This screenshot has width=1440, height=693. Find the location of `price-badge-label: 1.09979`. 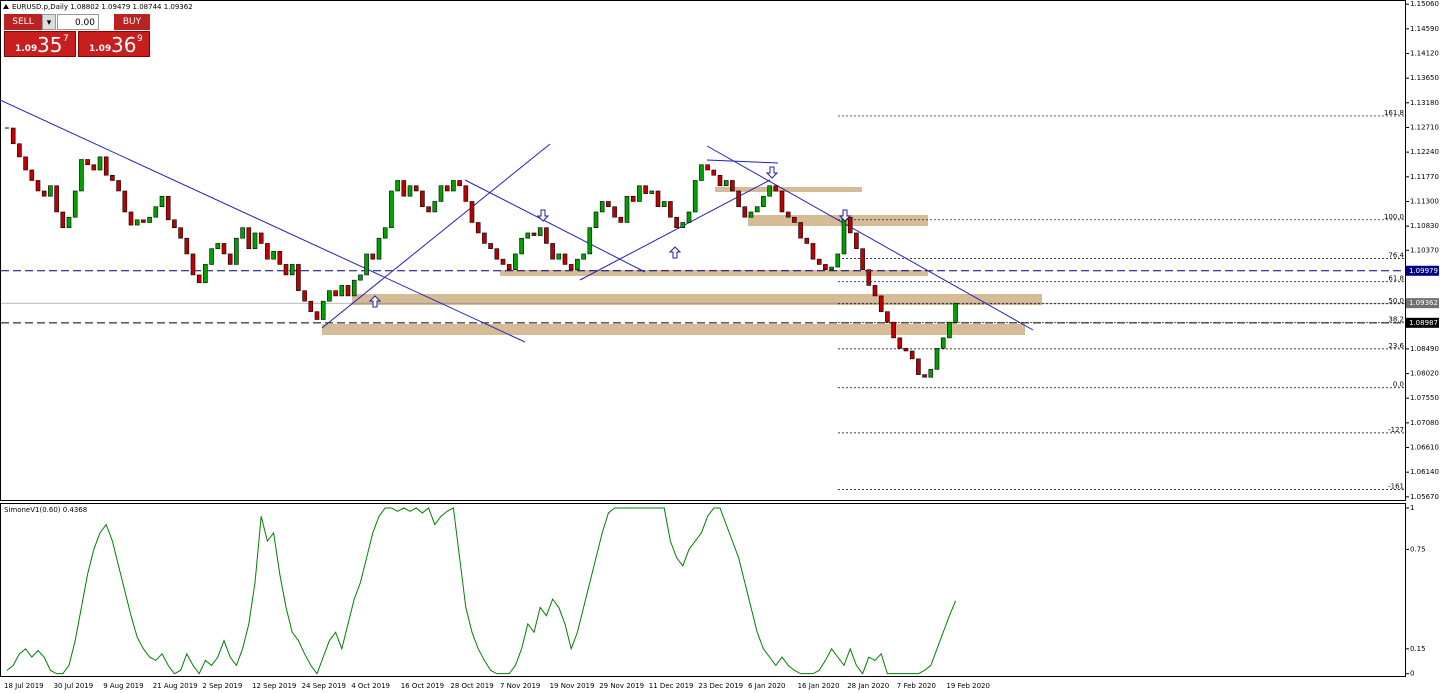

price-badge-label: 1.09979 is located at coordinates (1423, 271).